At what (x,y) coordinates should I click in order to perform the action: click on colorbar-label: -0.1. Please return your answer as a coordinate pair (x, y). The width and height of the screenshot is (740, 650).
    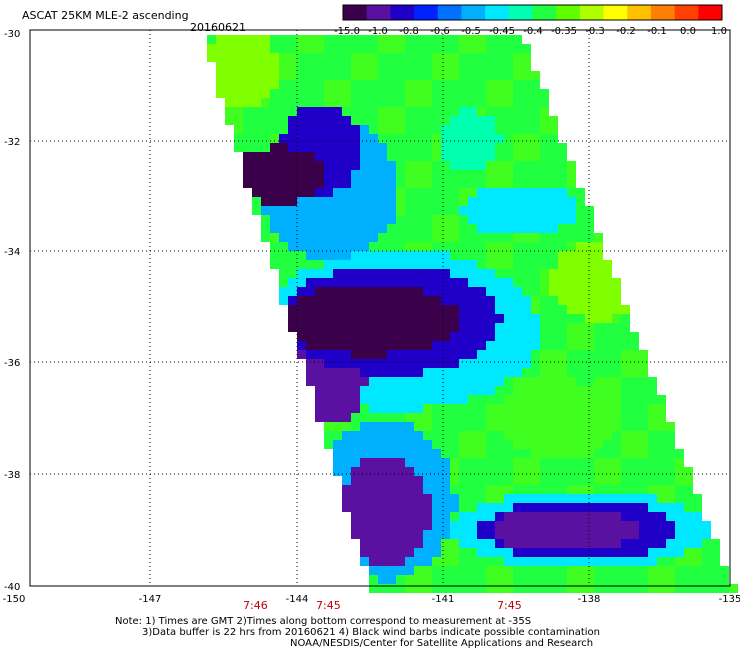
    Looking at the image, I should click on (657, 31).